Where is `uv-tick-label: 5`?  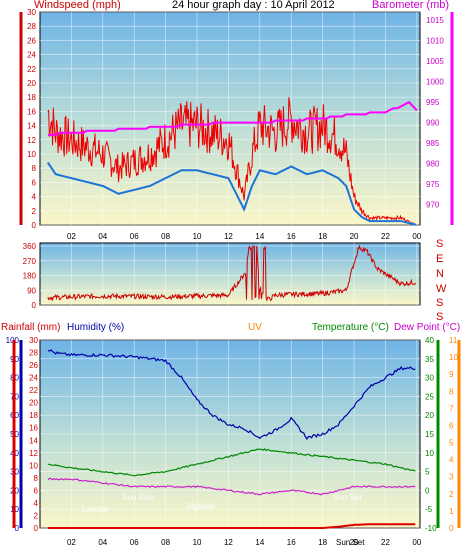
uv-tick-label: 5 is located at coordinates (451, 443).